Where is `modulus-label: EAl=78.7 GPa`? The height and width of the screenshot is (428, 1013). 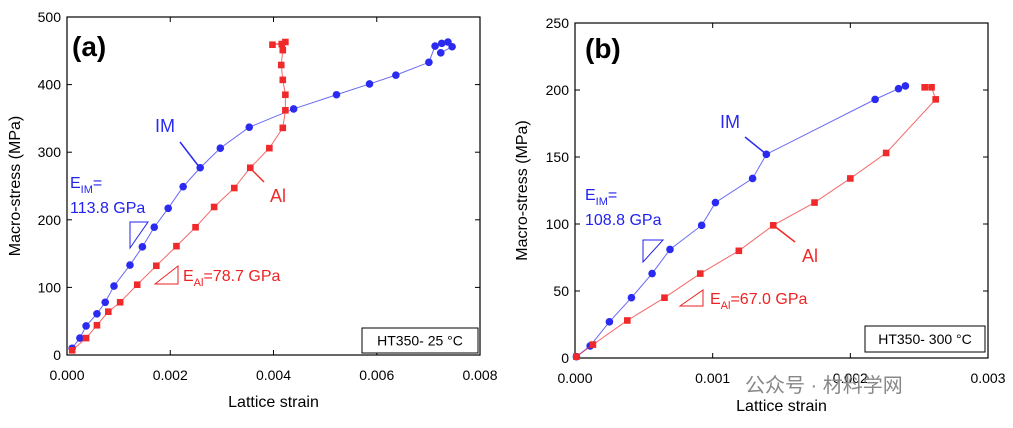 modulus-label: EAl=78.7 GPa is located at coordinates (232, 278).